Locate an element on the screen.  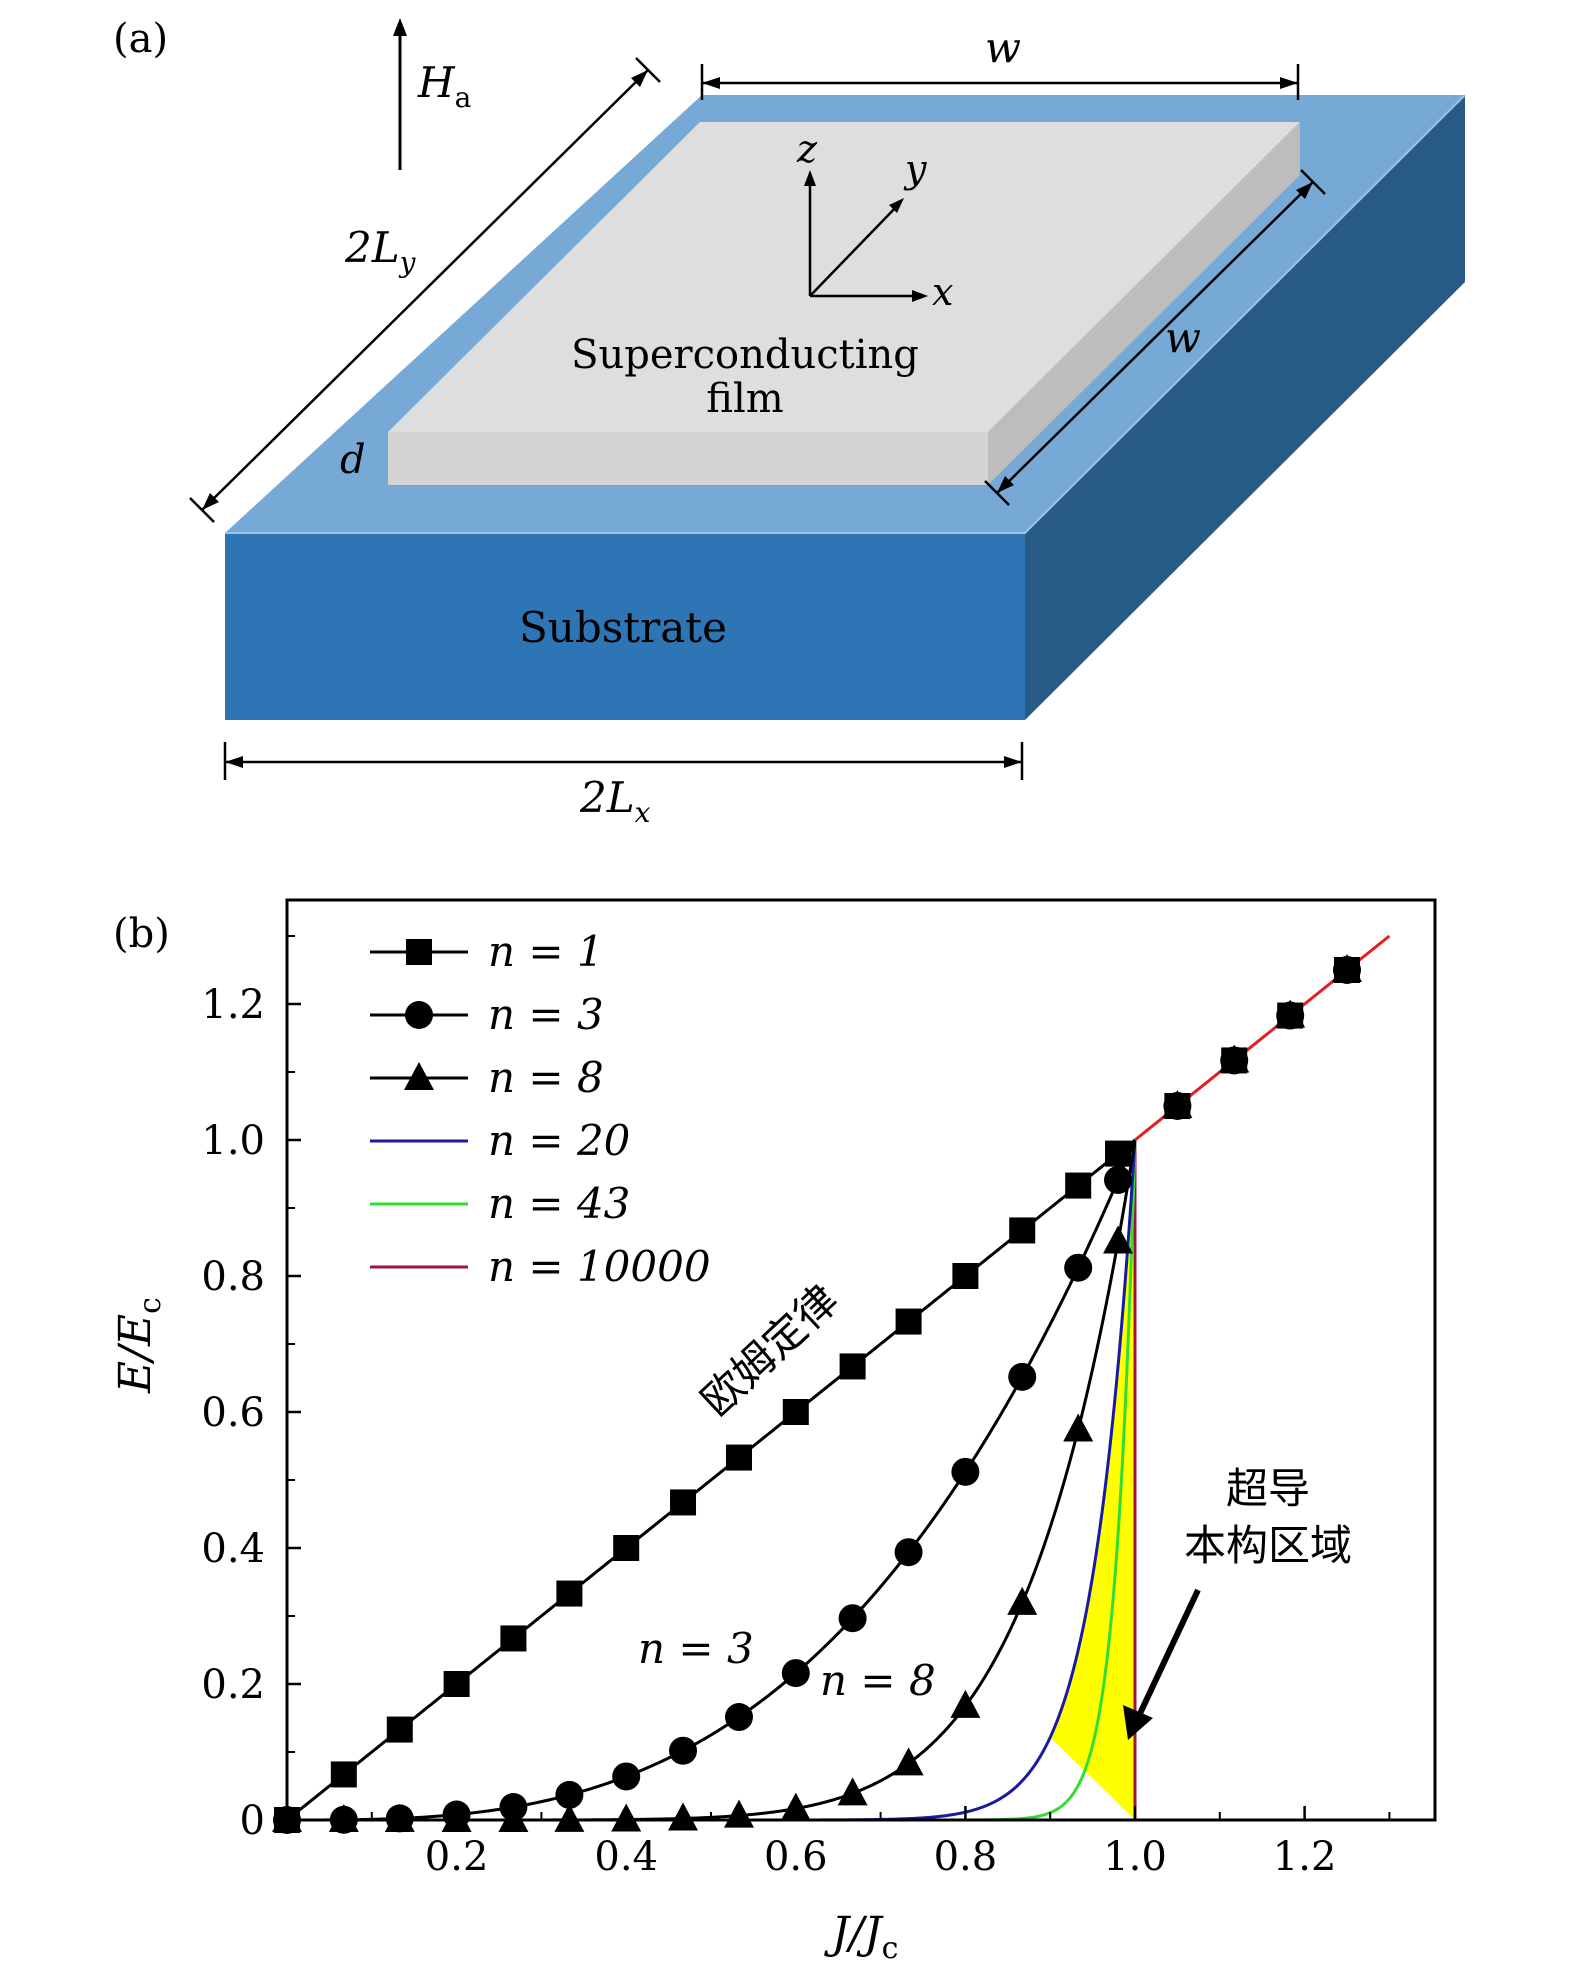
legend-label: n = 1 is located at coordinates (546, 951).